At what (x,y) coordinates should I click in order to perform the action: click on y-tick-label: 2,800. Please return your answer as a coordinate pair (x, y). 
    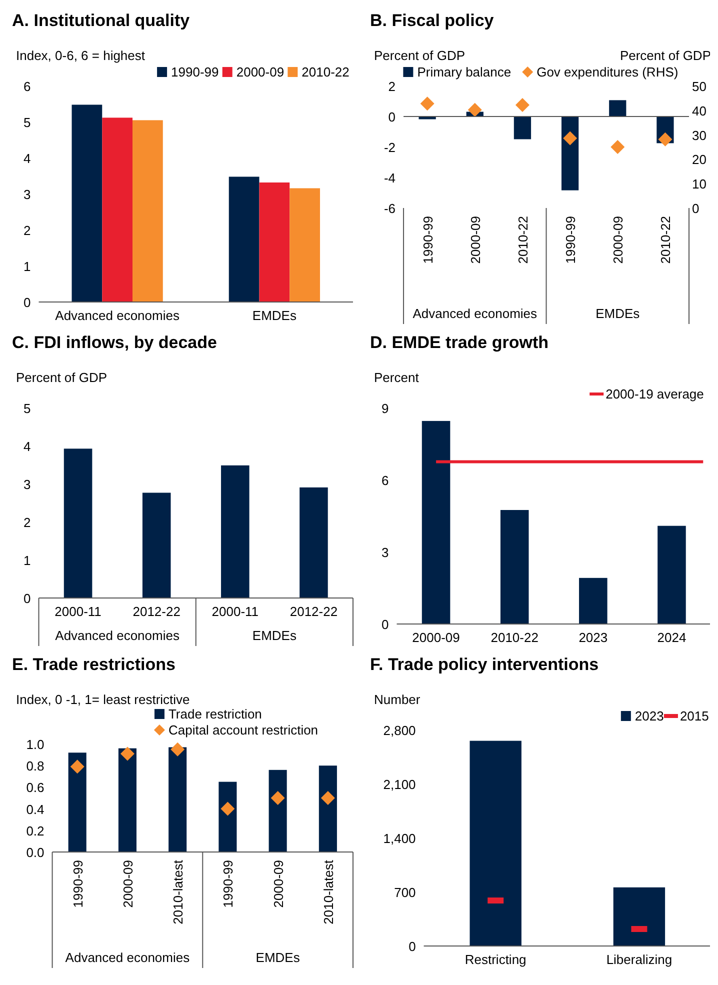
    Looking at the image, I should click on (399, 730).